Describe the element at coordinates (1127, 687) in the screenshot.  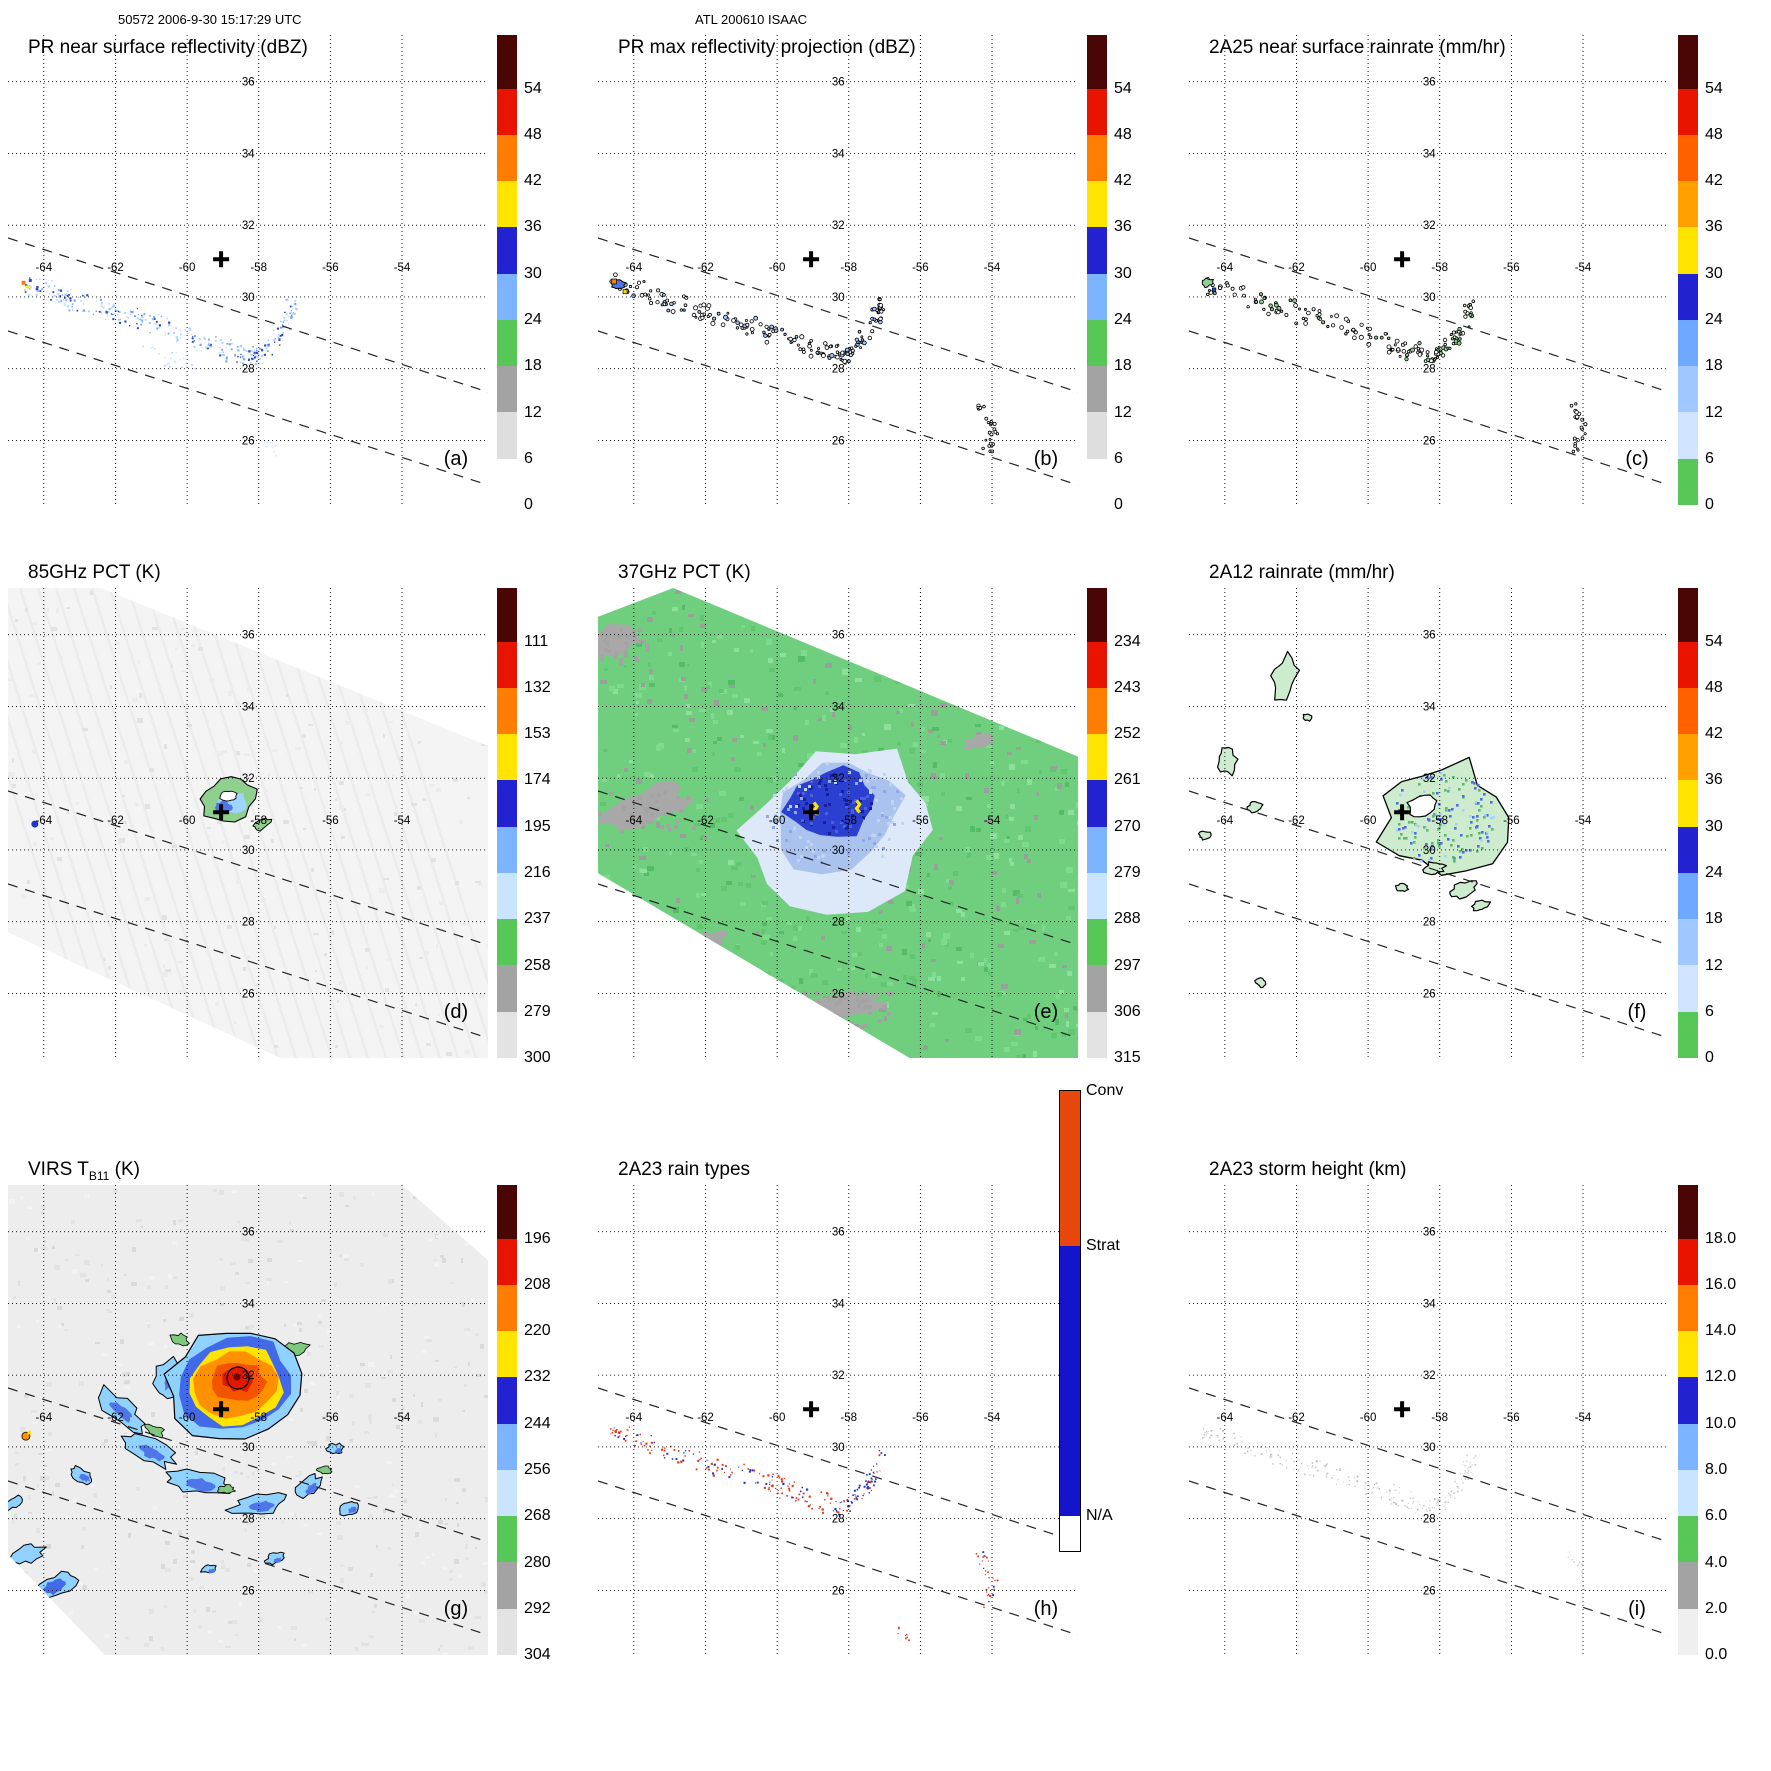
I see `colorbar-tick-label: 243` at that location.